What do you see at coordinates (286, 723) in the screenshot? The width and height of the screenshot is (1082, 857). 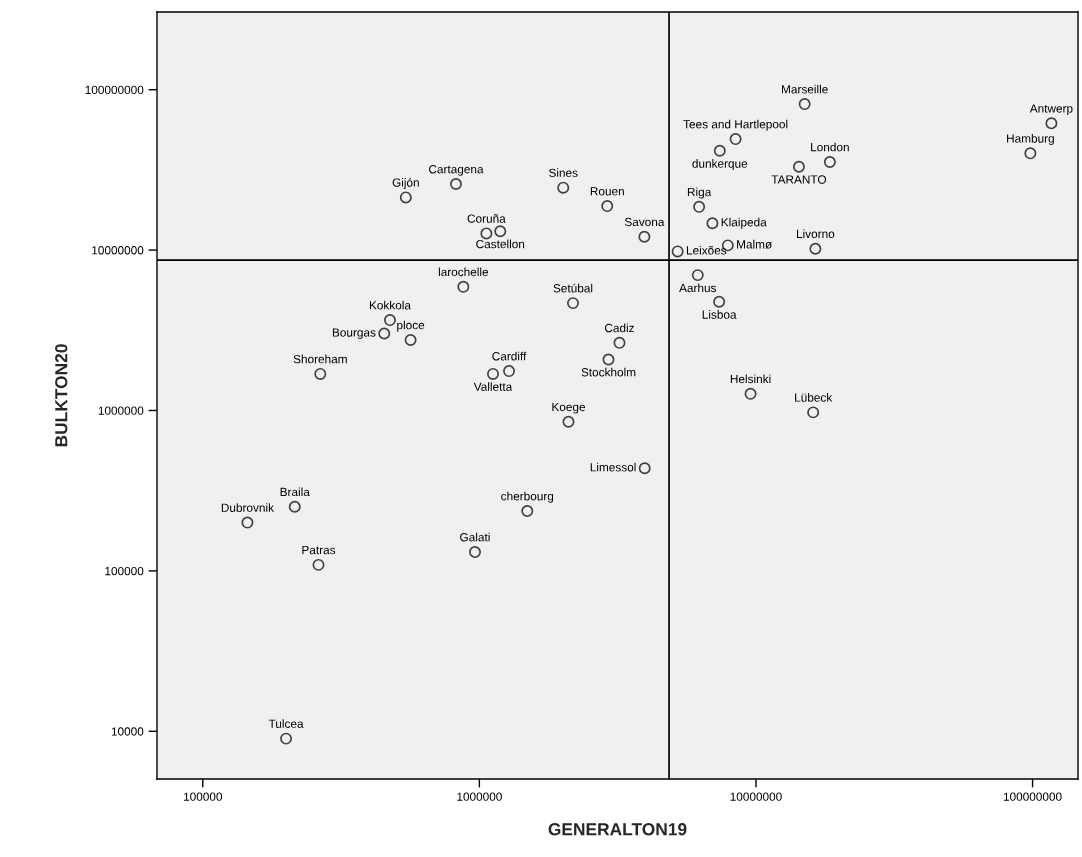 I see `annotation: Tulcea` at bounding box center [286, 723].